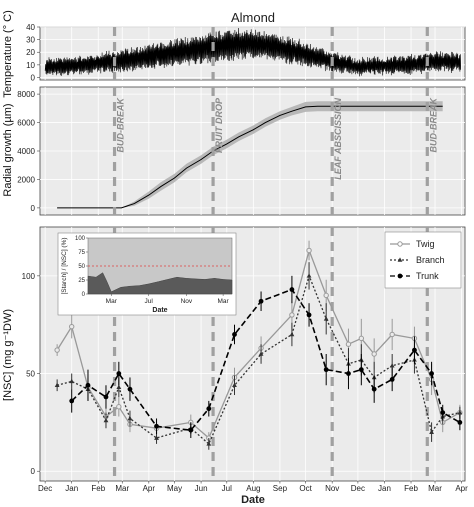 The width and height of the screenshot is (474, 507). What do you see at coordinates (253, 17) in the screenshot?
I see `chart-title: Almond` at bounding box center [253, 17].